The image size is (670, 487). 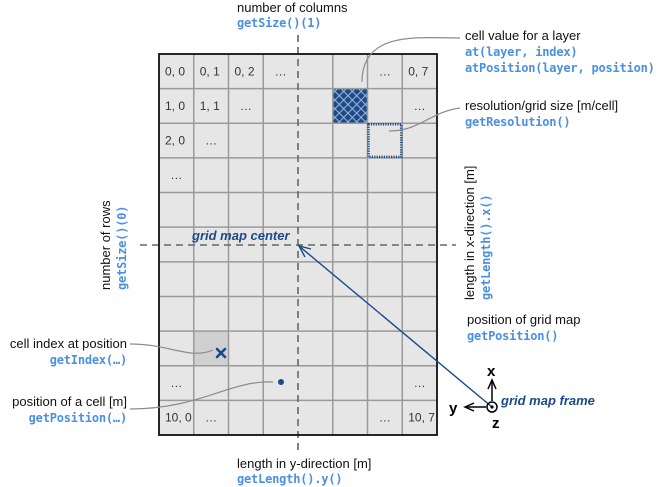 What do you see at coordinates (292, 7) in the screenshot?
I see `columns-label: number of columns` at bounding box center [292, 7].